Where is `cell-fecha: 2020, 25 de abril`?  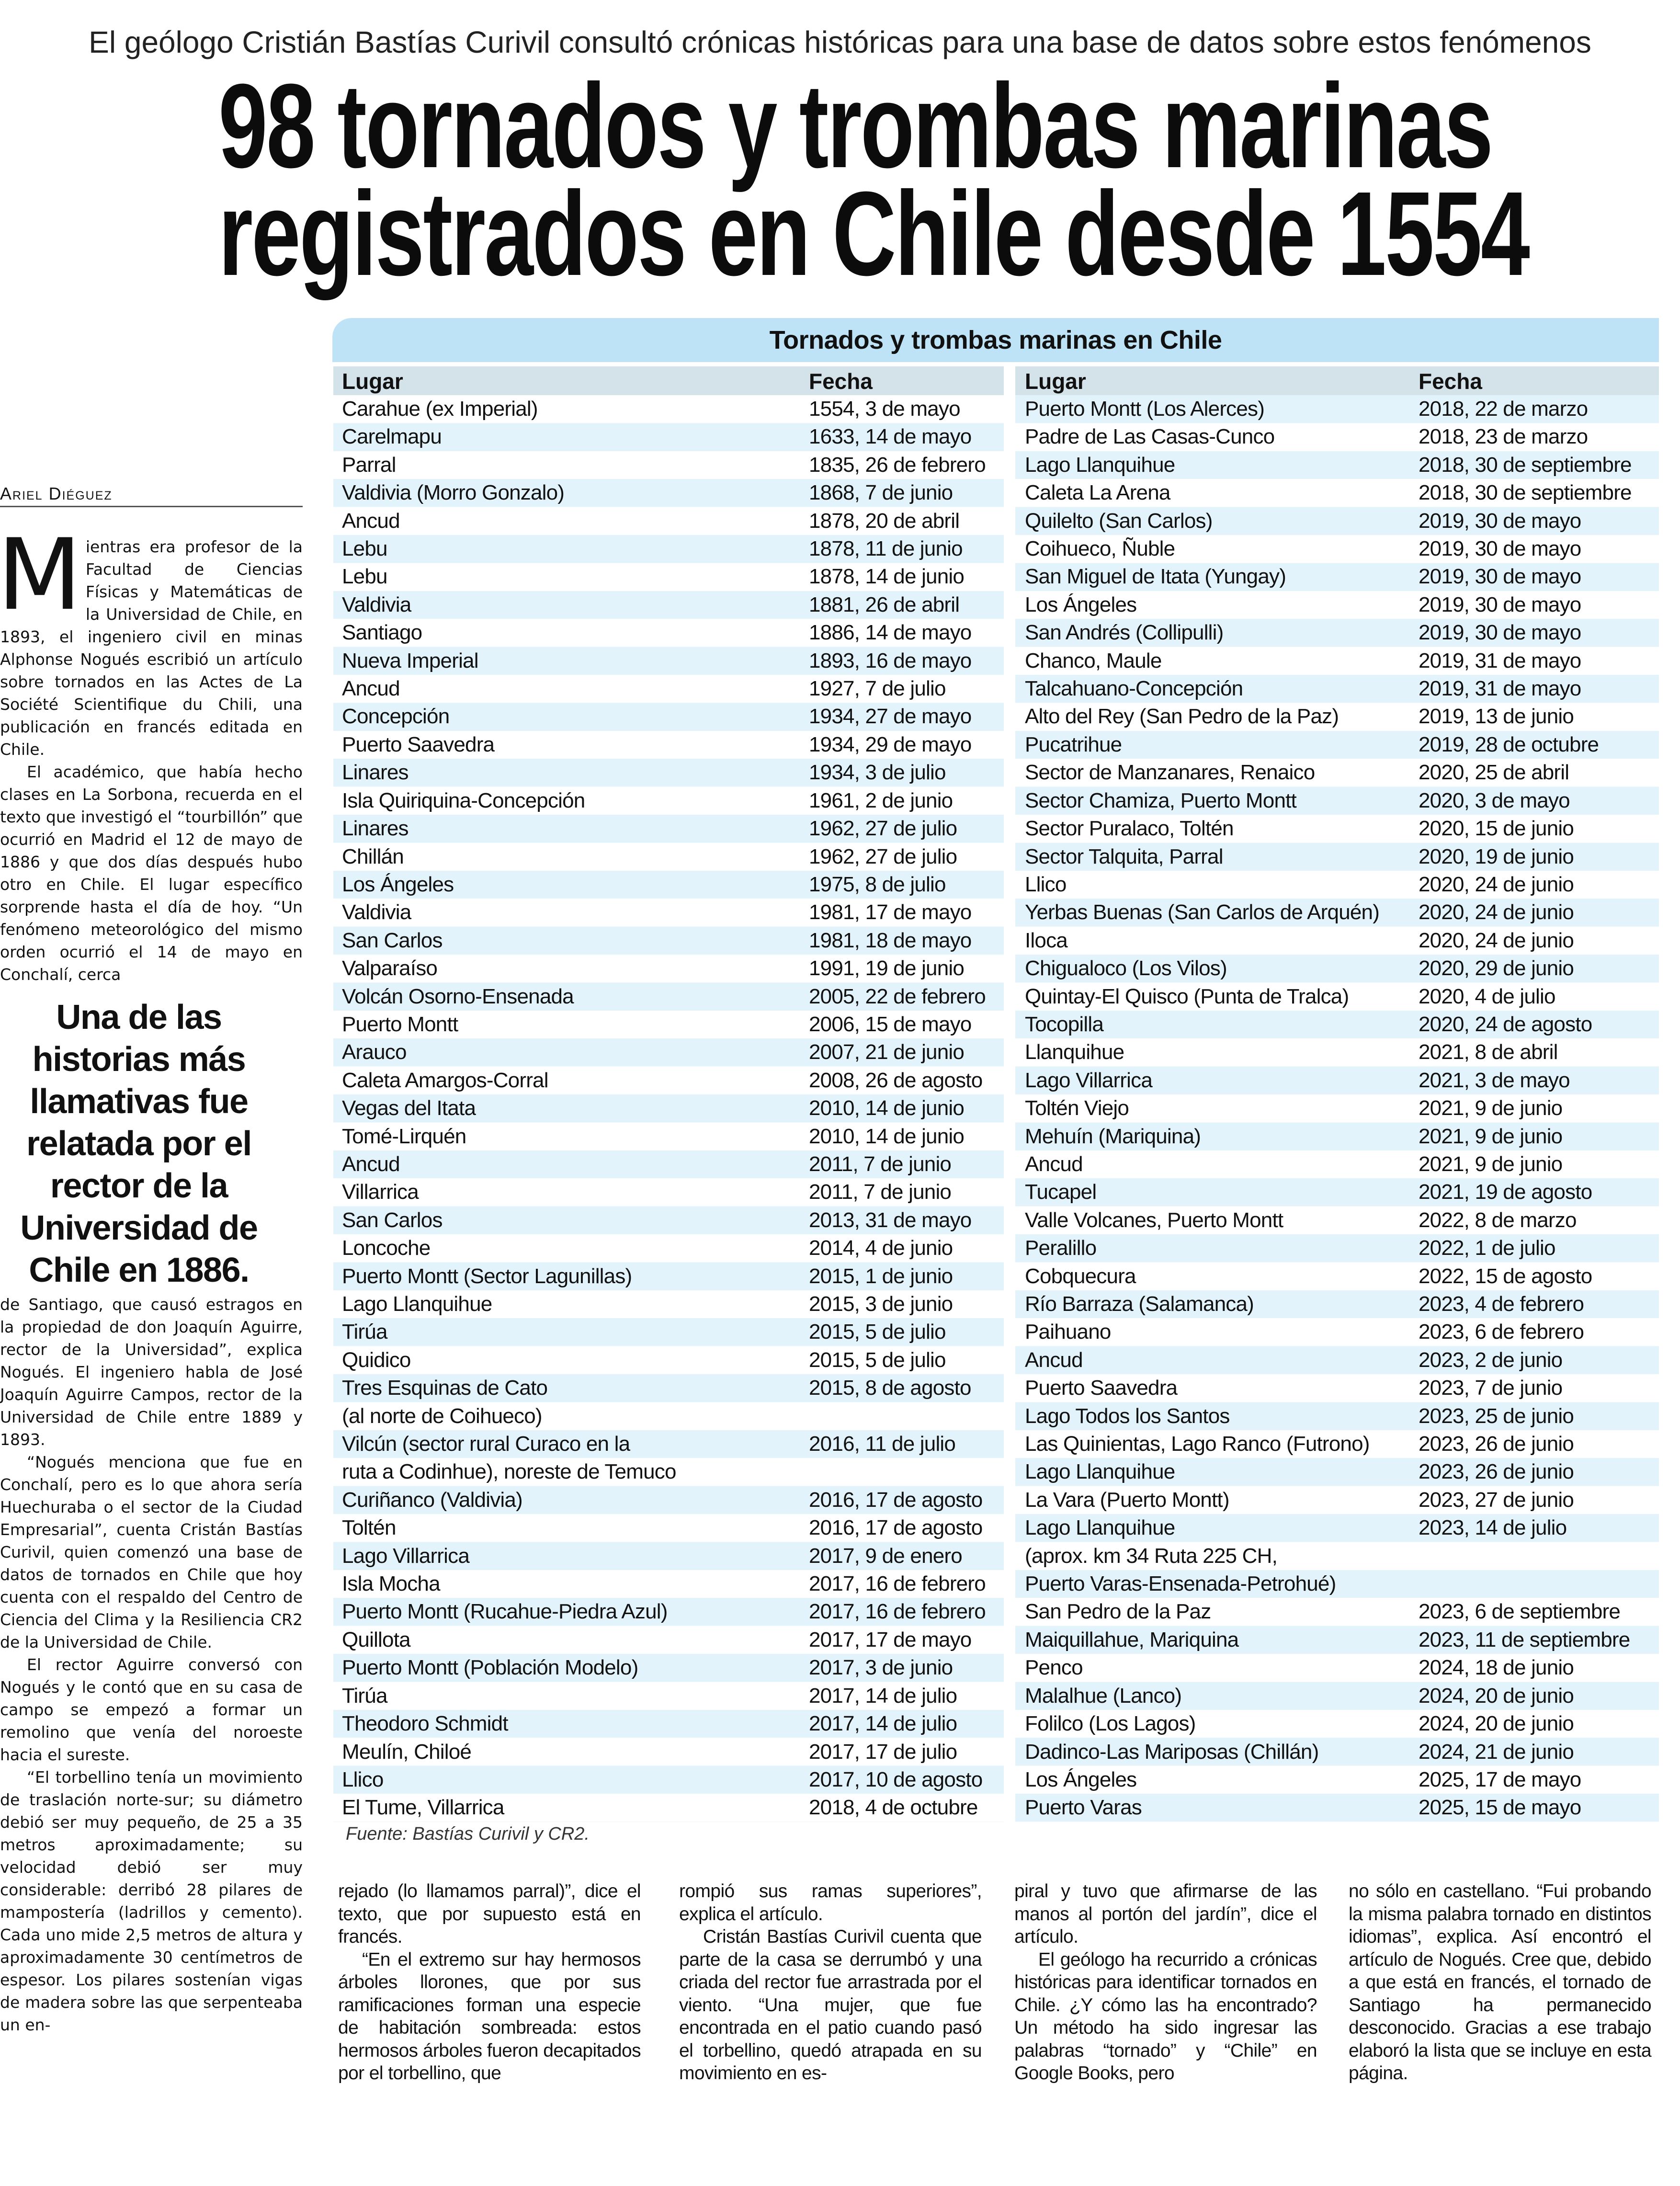 cell-fecha: 2020, 25 de abril is located at coordinates (1494, 773).